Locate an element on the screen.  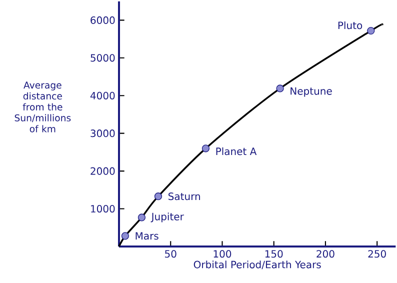
x-tick-label: 200 is located at coordinates (325, 254).